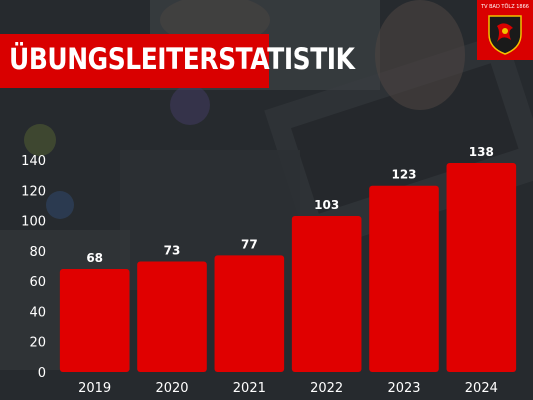 The image size is (533, 400). I want to click on bar-2022, so click(326, 294).